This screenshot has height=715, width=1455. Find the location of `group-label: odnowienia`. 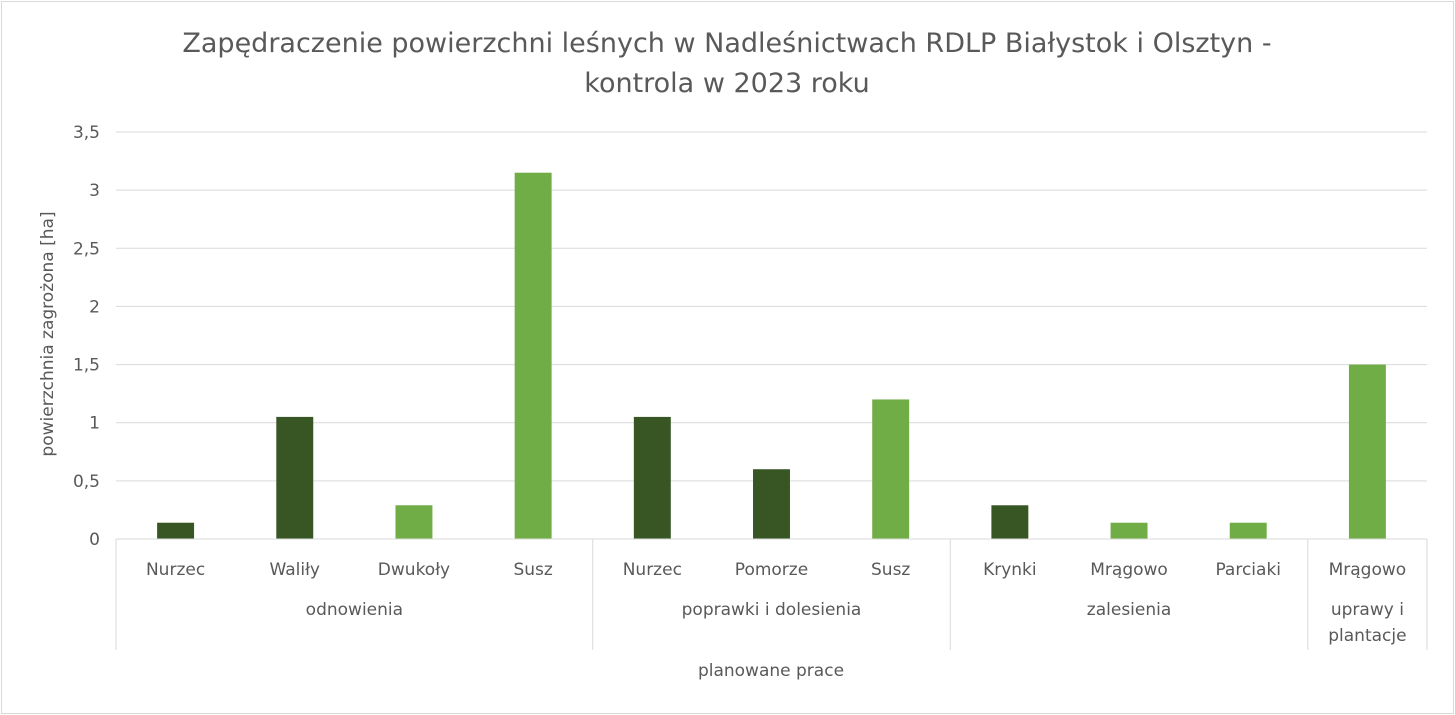

group-label: odnowienia is located at coordinates (354, 610).